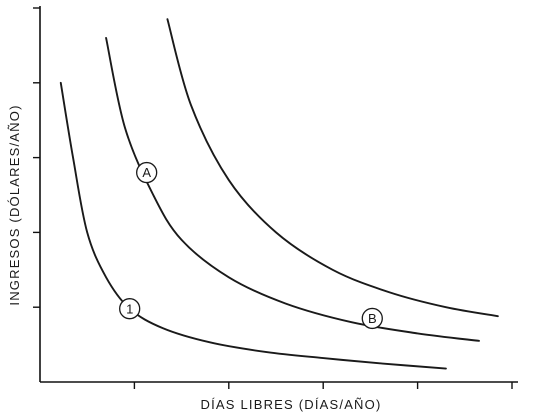  I want to click on curve-label-text: 1, so click(129, 308).